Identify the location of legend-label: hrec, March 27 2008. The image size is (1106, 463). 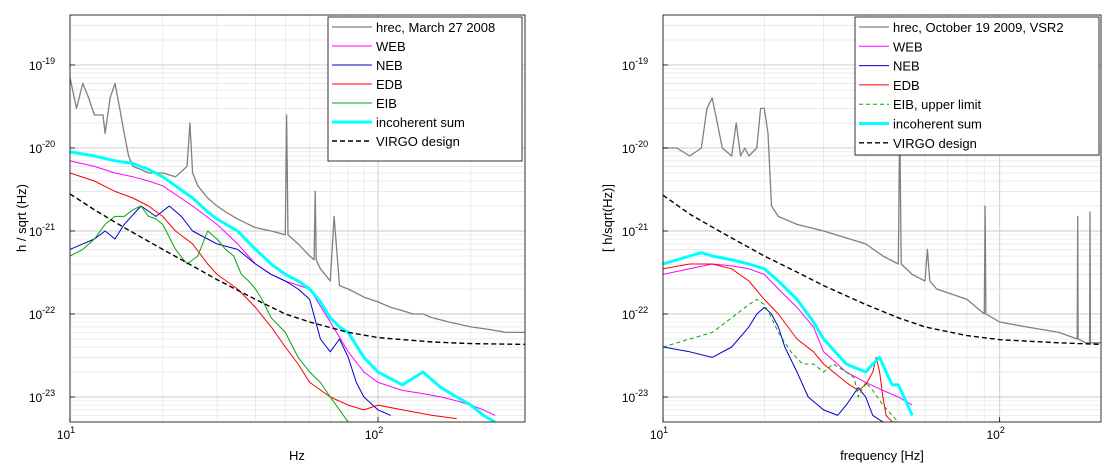
(435, 27).